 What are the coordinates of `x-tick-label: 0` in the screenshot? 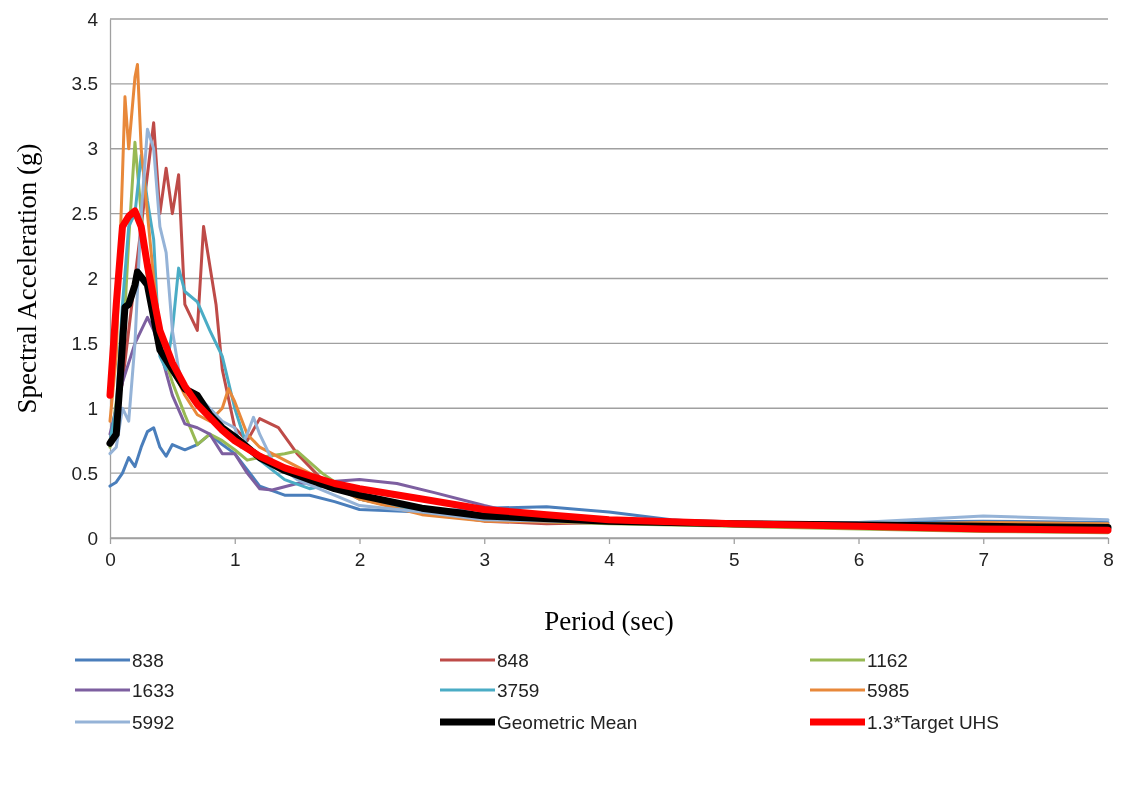 It's located at (110, 559).